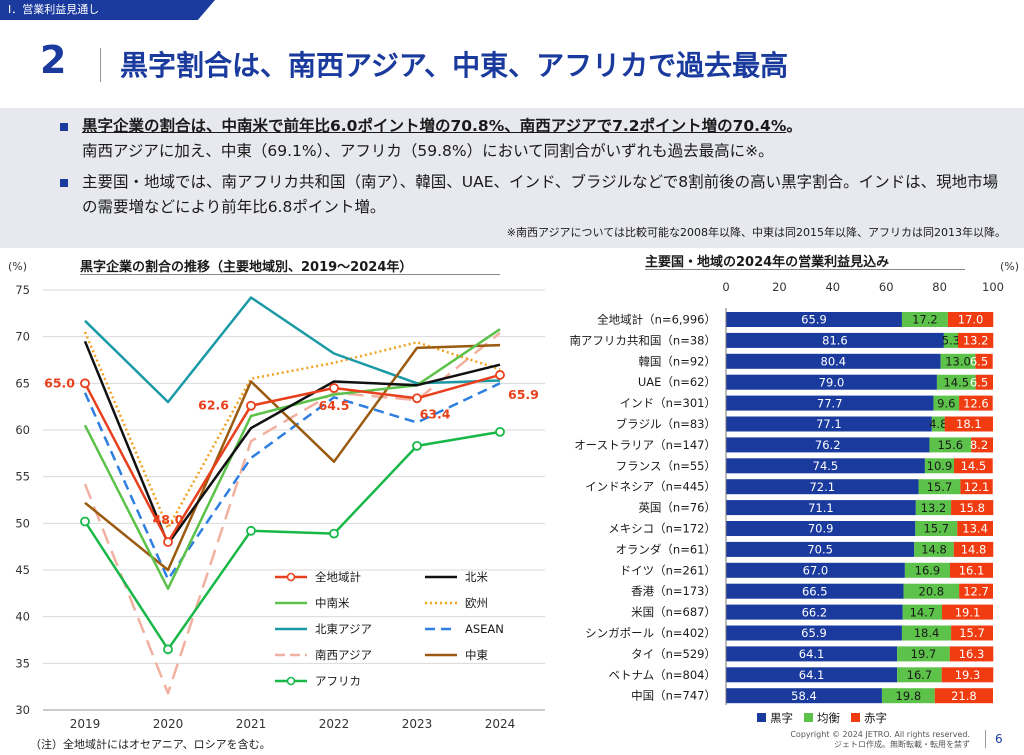 The image size is (1024, 755). I want to click on bar-category-label: 韓国（n=92）, so click(677, 361).